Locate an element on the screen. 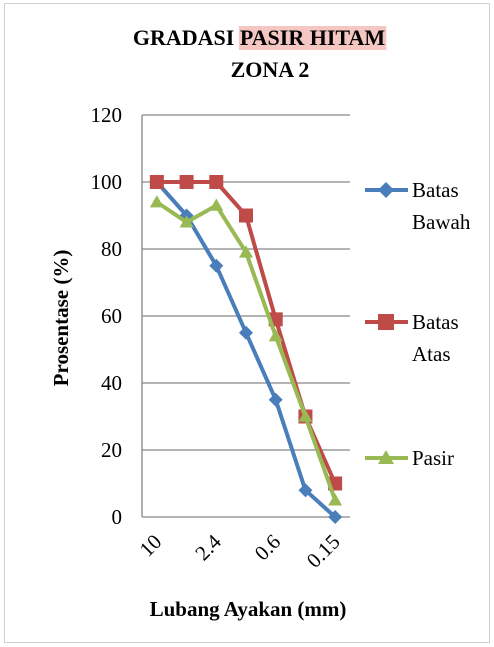 The width and height of the screenshot is (494, 647). chart-title-highlight: PASIR HITAM is located at coordinates (312, 37).